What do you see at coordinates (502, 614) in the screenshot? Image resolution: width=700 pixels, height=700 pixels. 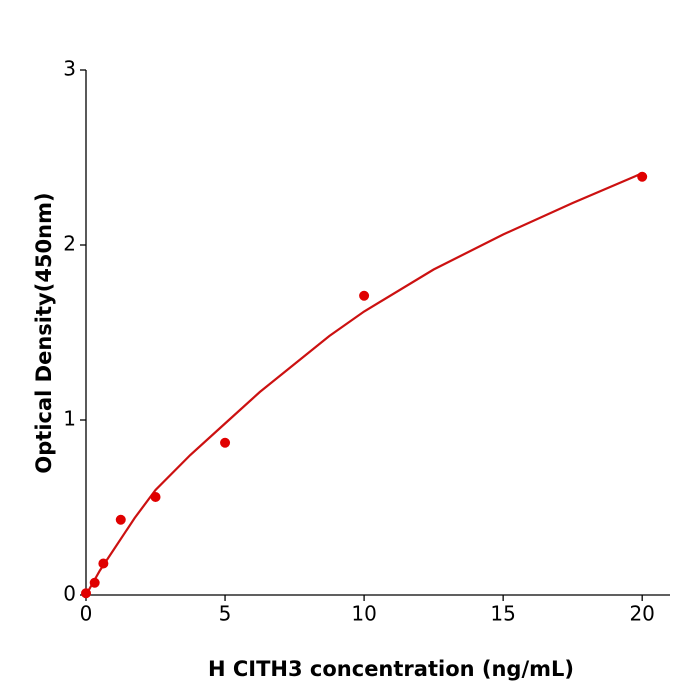 I see `x-tick-label: 15` at bounding box center [502, 614].